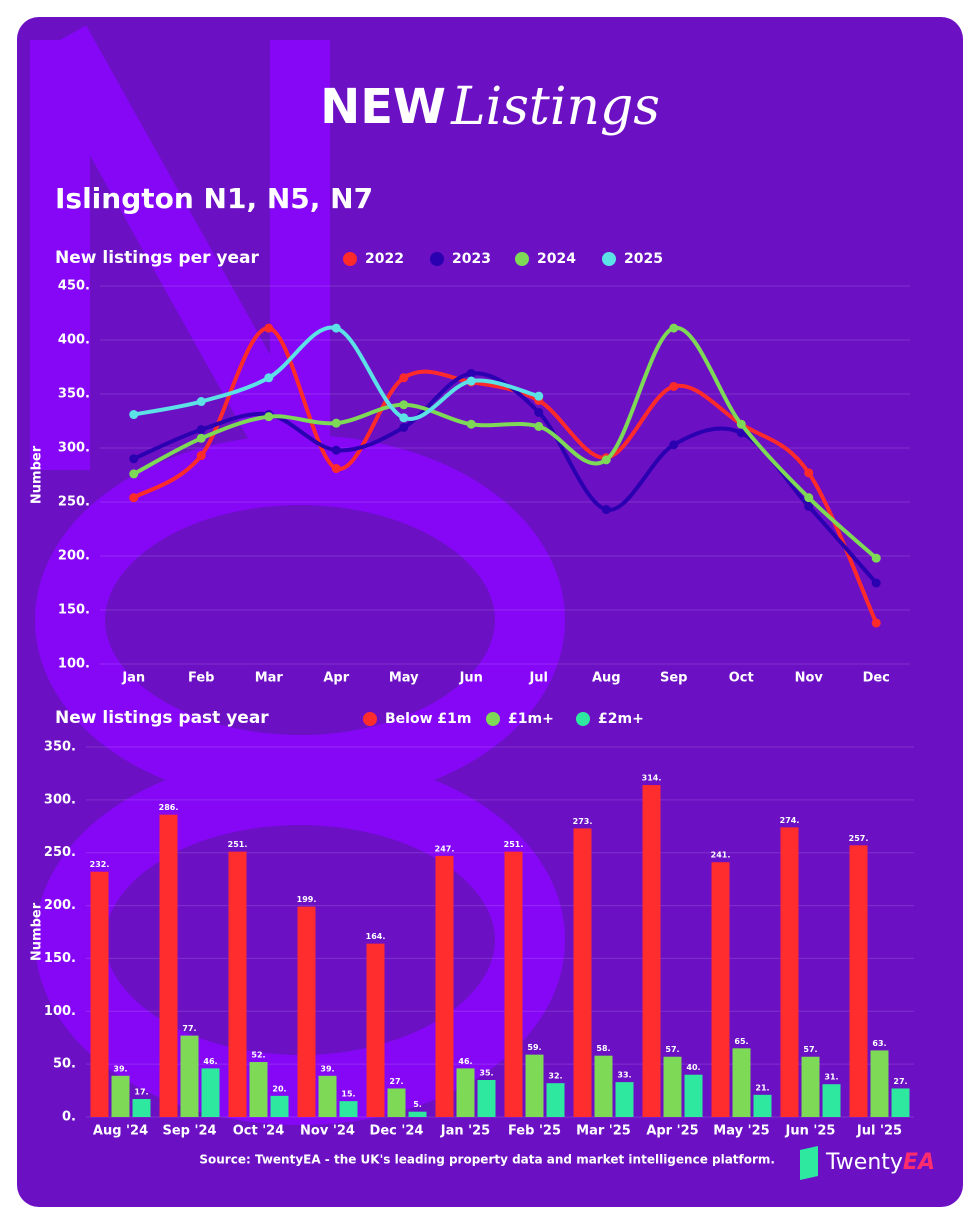 This screenshot has height=1225, width=980. I want to click on value-label: 21., so click(762, 1087).